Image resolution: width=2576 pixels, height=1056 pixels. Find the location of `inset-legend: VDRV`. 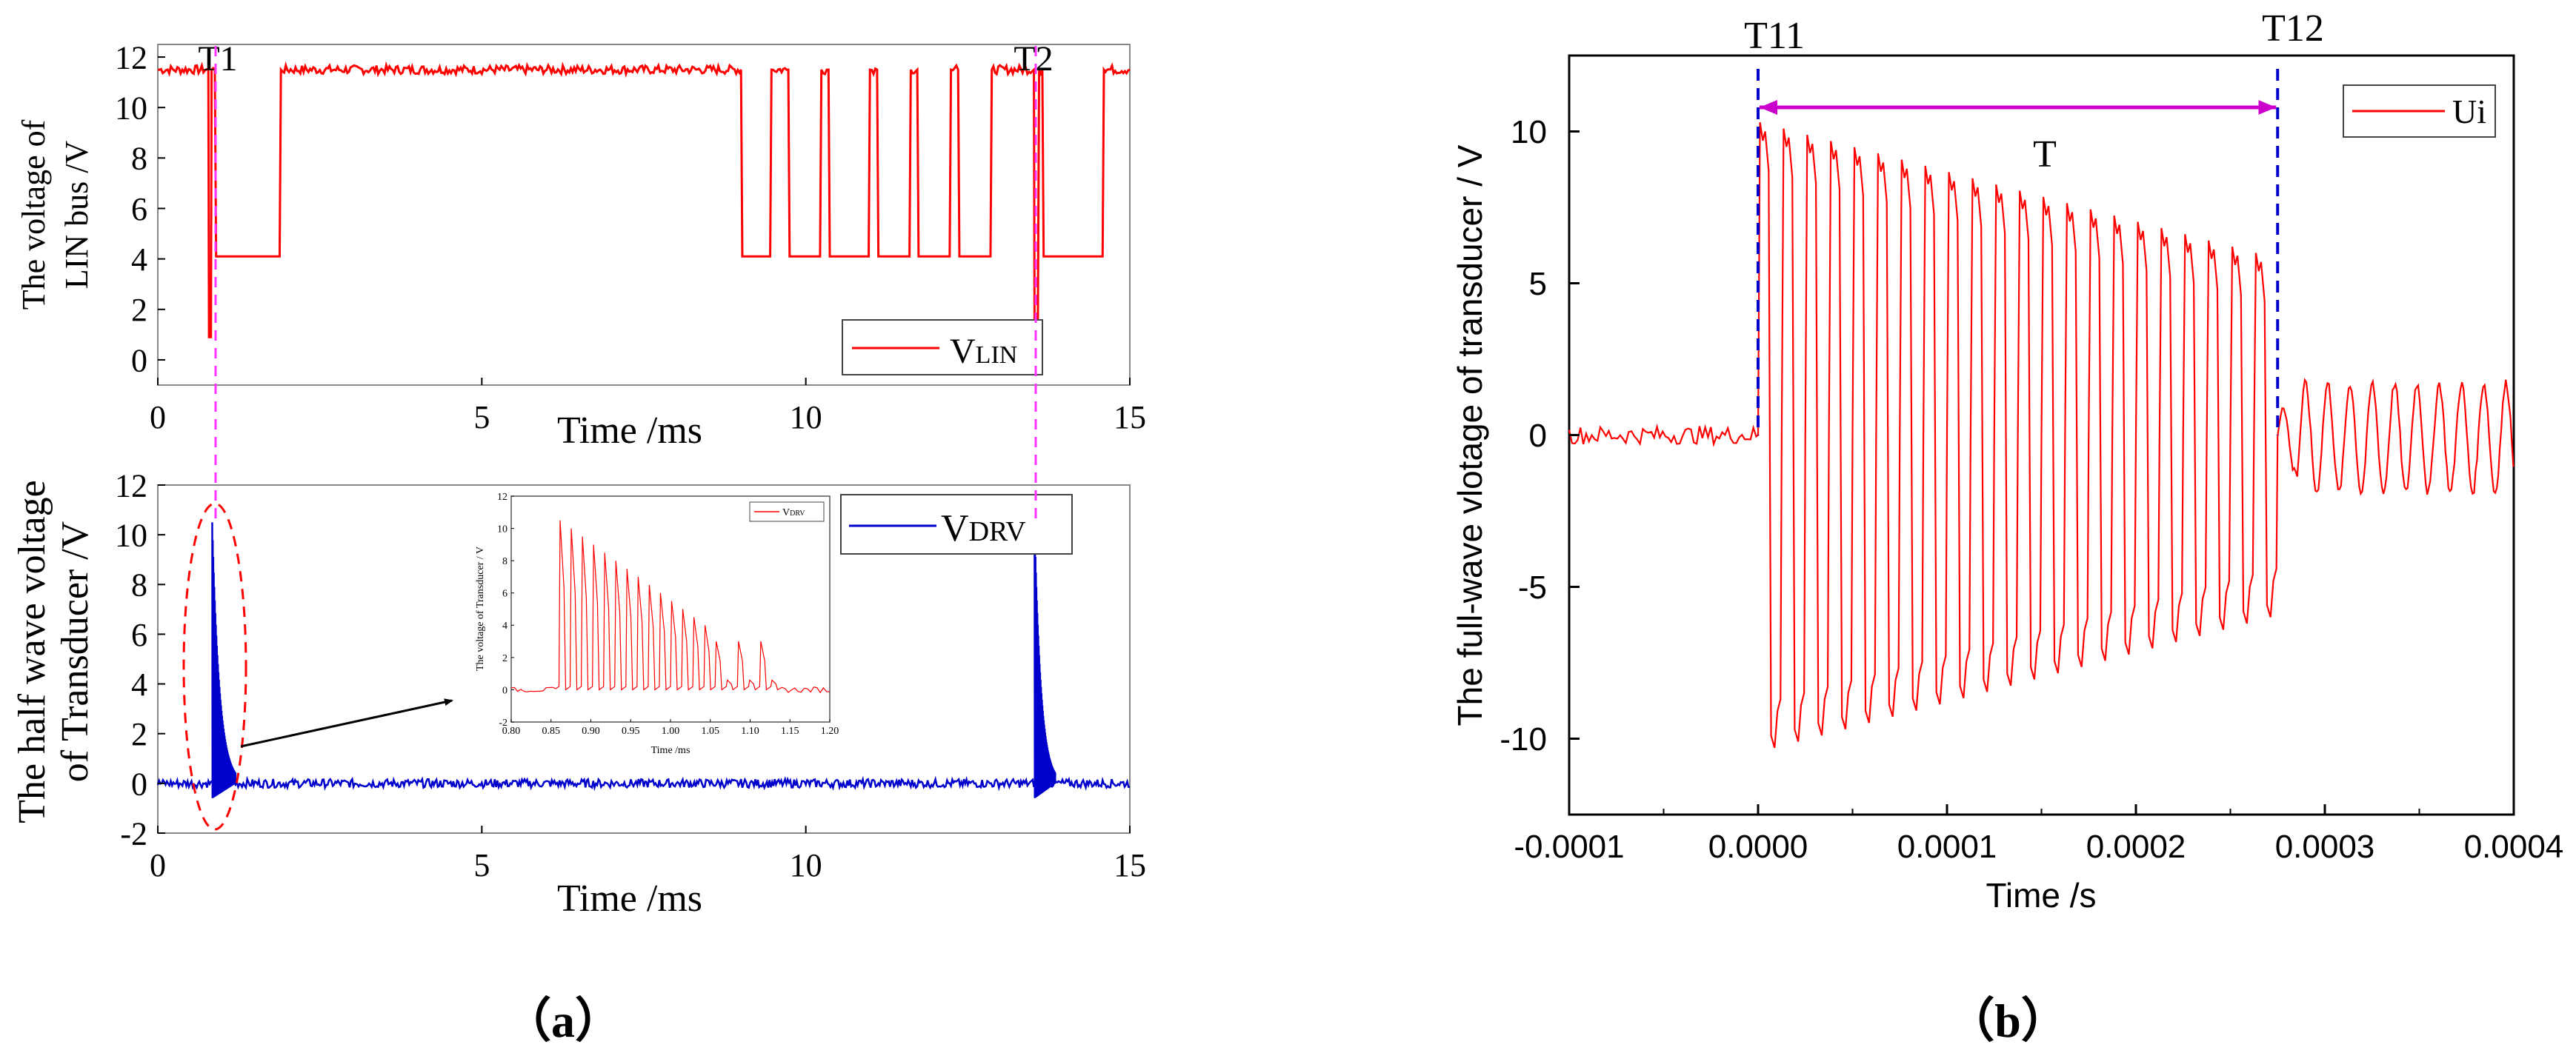

inset-legend: VDRV is located at coordinates (787, 511).